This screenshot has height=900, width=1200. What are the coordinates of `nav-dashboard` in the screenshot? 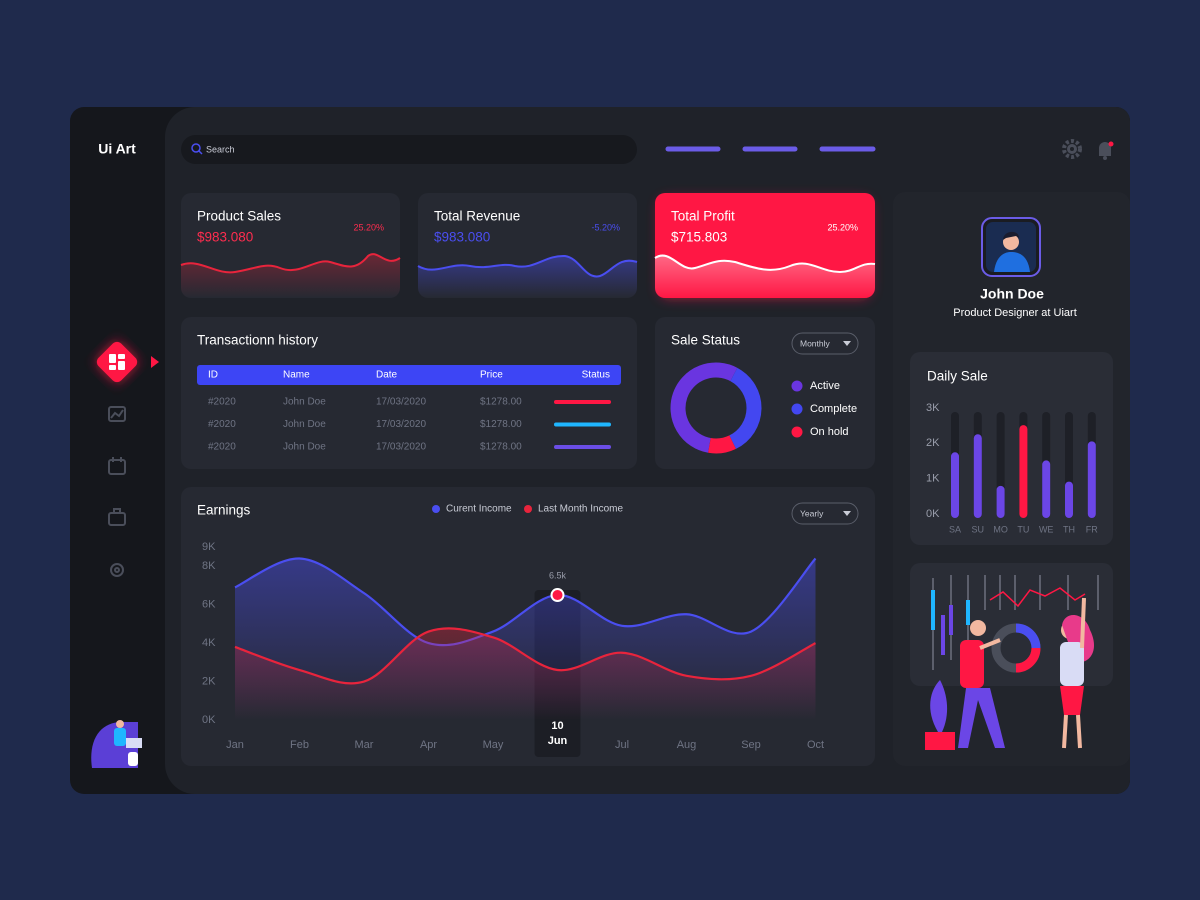 It's located at (116, 361).